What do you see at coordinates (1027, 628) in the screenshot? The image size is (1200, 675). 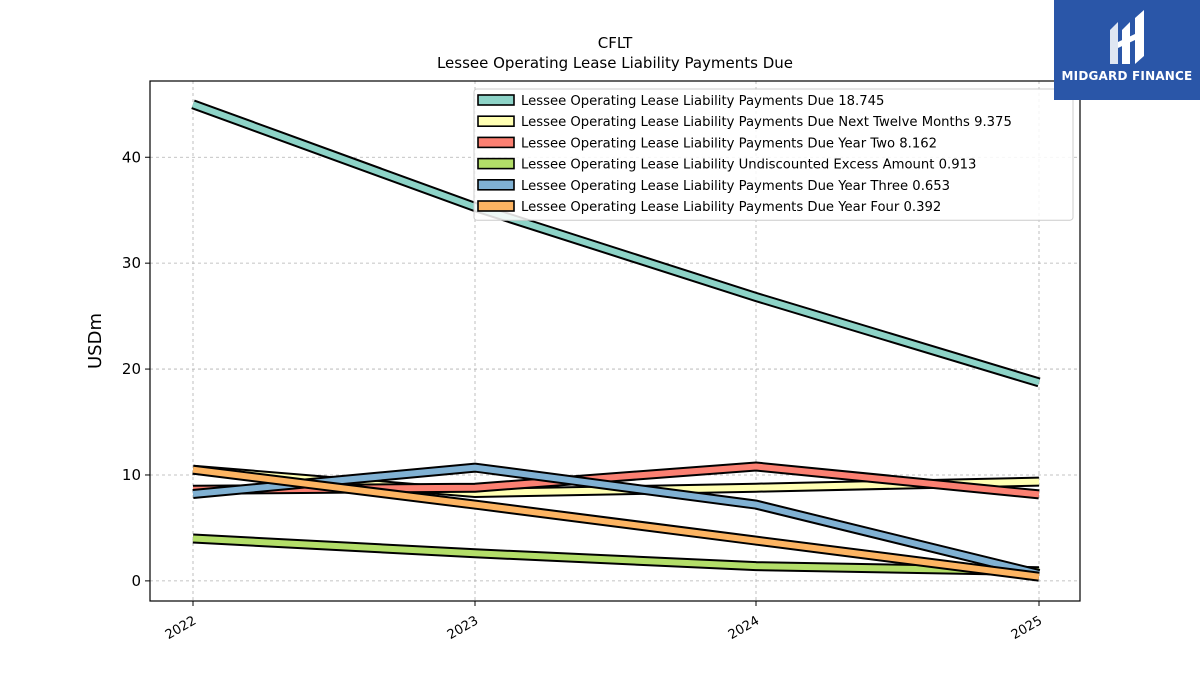 I see `x-tick-label: 2025` at bounding box center [1027, 628].